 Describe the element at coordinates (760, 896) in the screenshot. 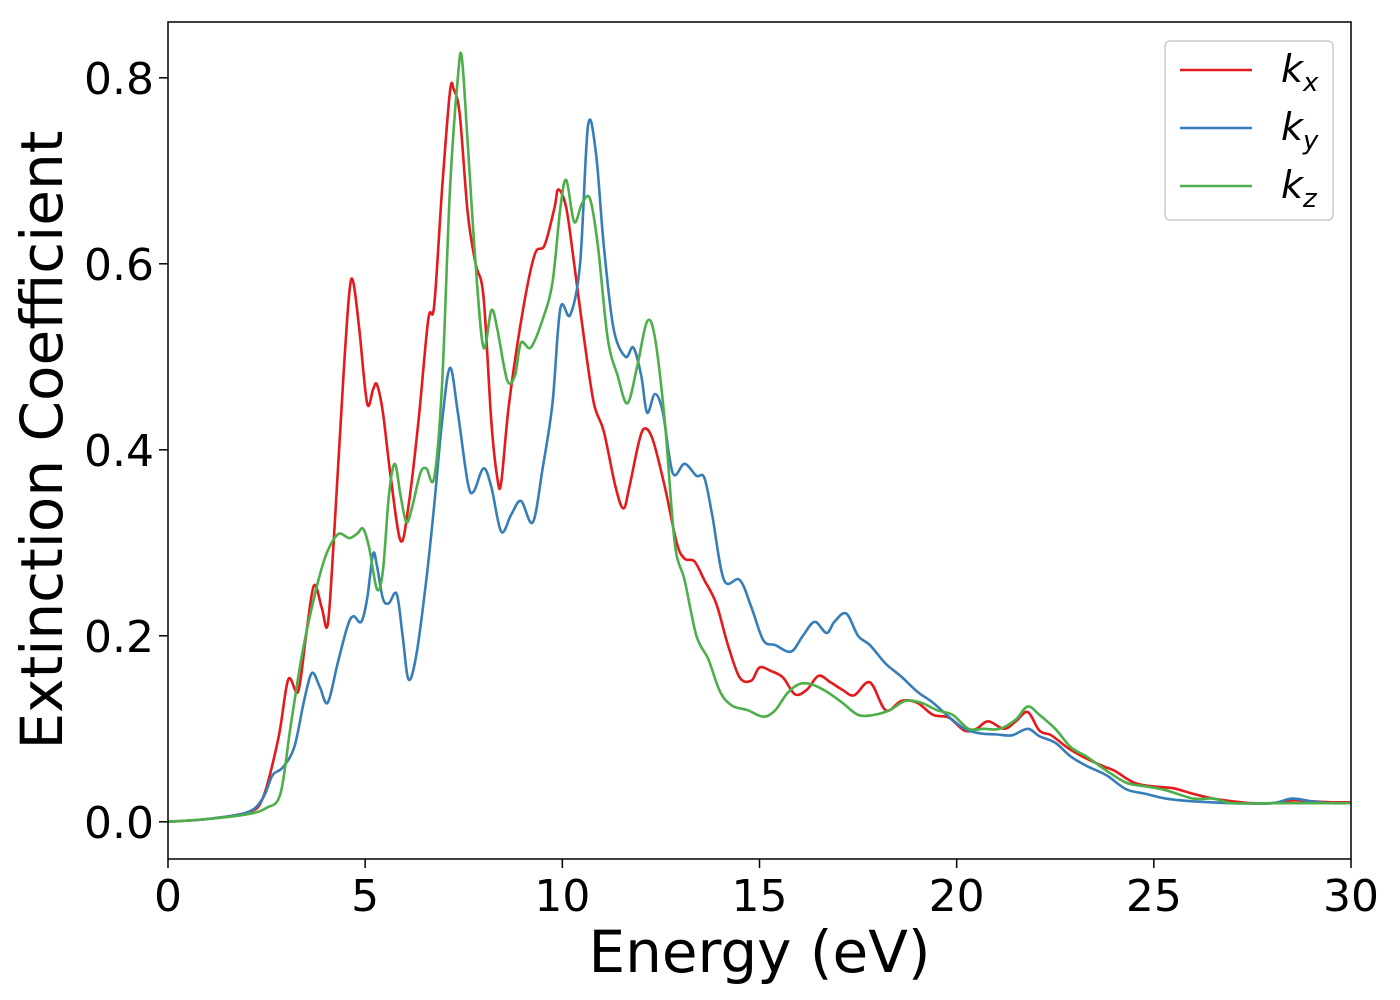

I see `x-tick-label: 15` at that location.